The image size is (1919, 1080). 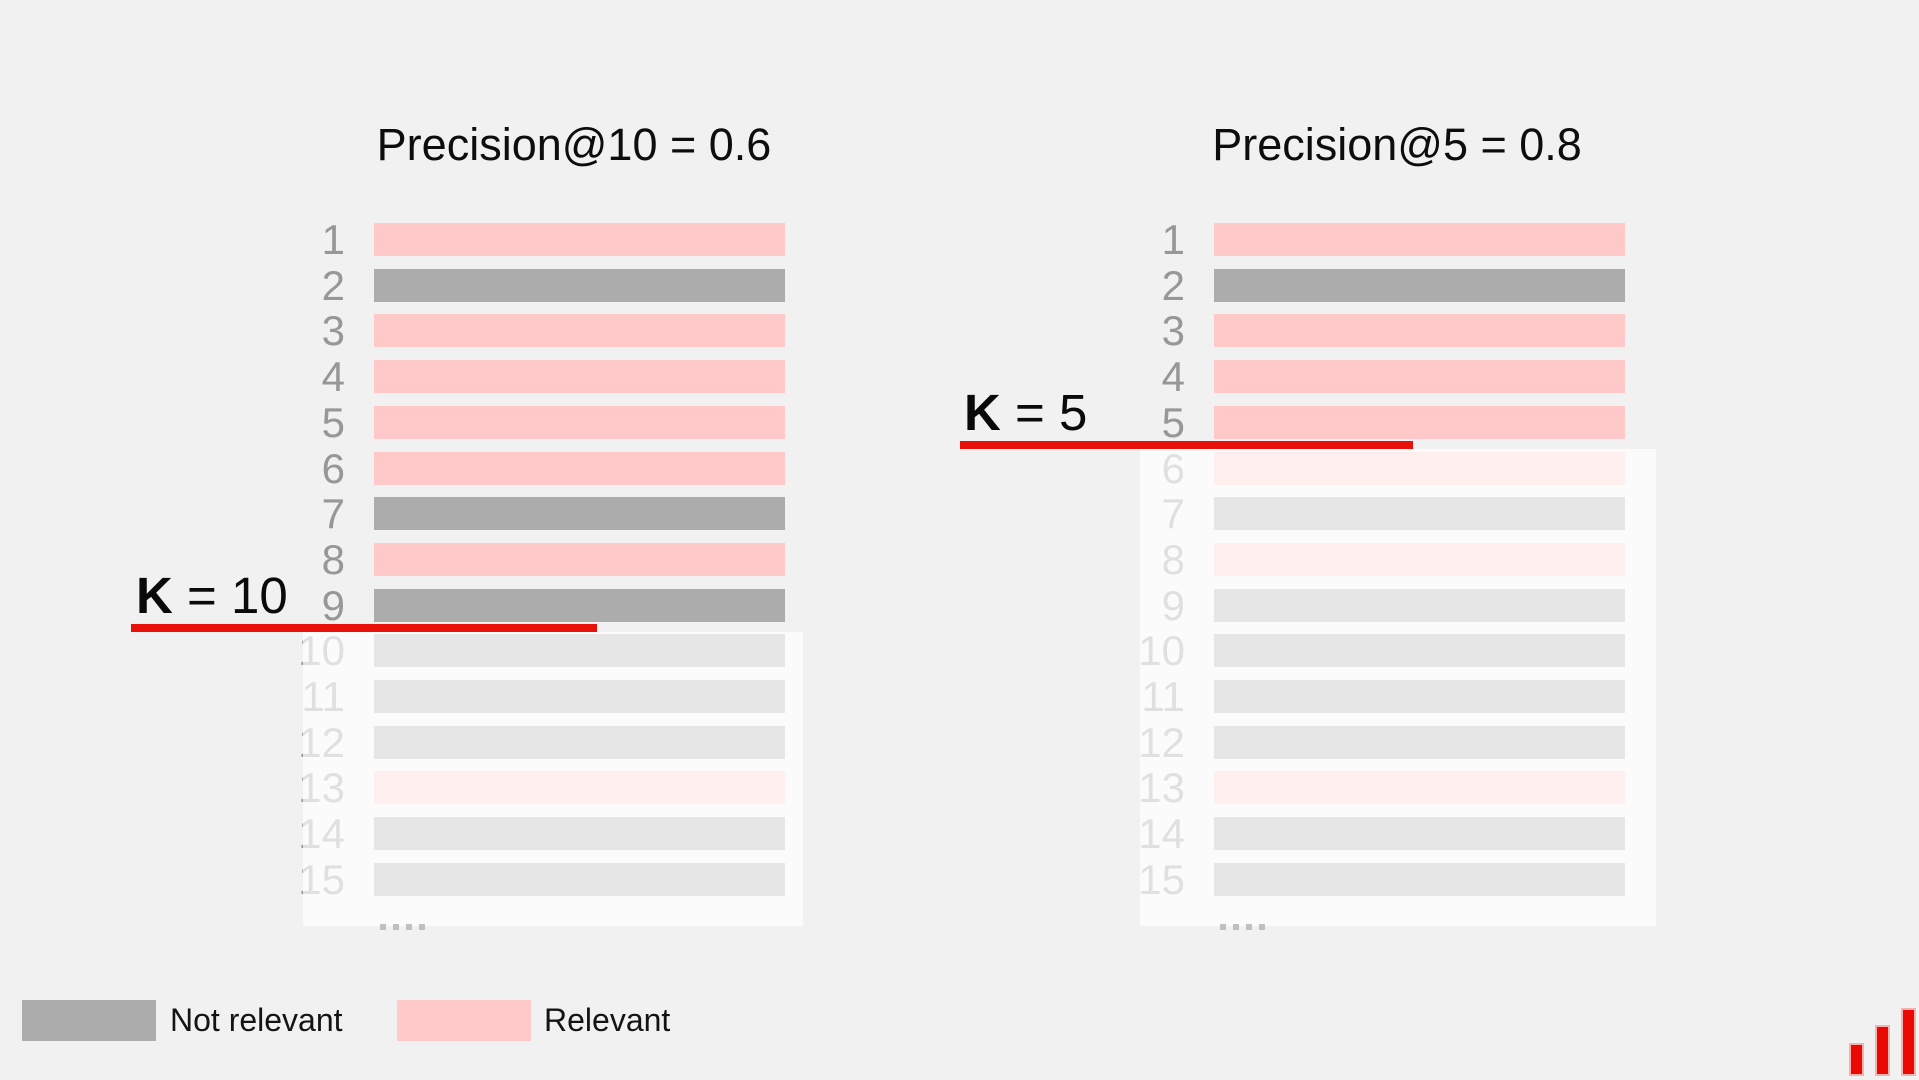 I want to click on legend-label-relevant: Relevant, so click(x=607, y=1020).